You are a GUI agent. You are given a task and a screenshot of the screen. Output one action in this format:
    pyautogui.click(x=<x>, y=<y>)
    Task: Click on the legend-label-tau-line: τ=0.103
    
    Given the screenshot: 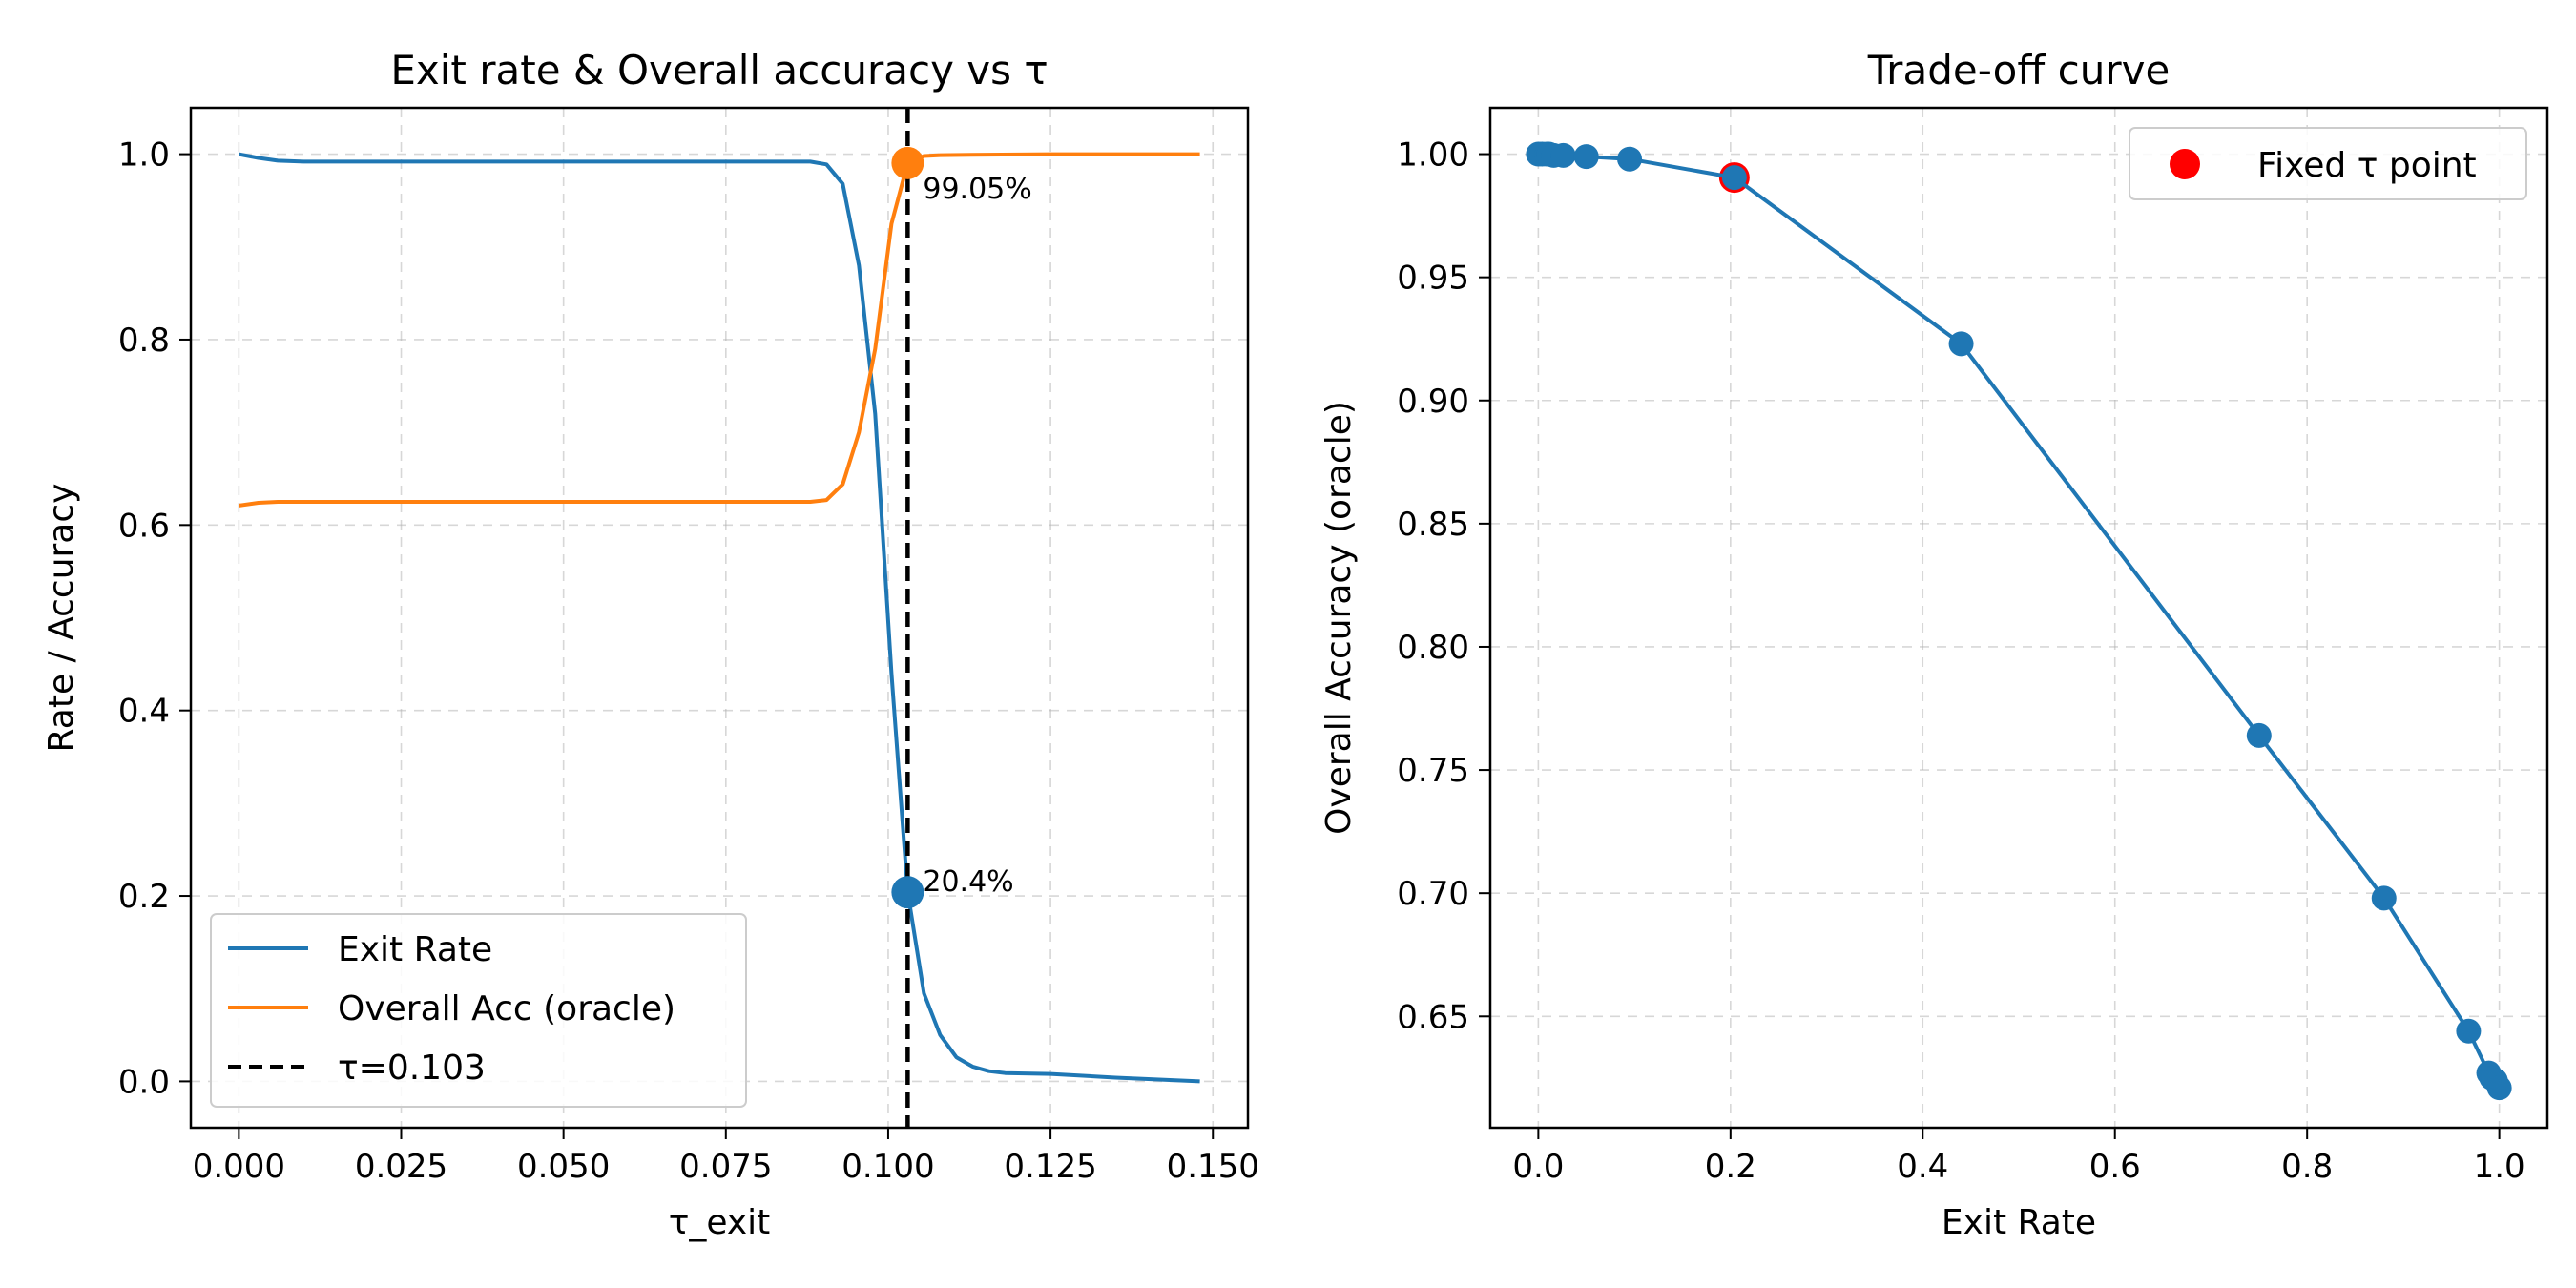 What is the action you would take?
    pyautogui.click(x=412, y=1068)
    